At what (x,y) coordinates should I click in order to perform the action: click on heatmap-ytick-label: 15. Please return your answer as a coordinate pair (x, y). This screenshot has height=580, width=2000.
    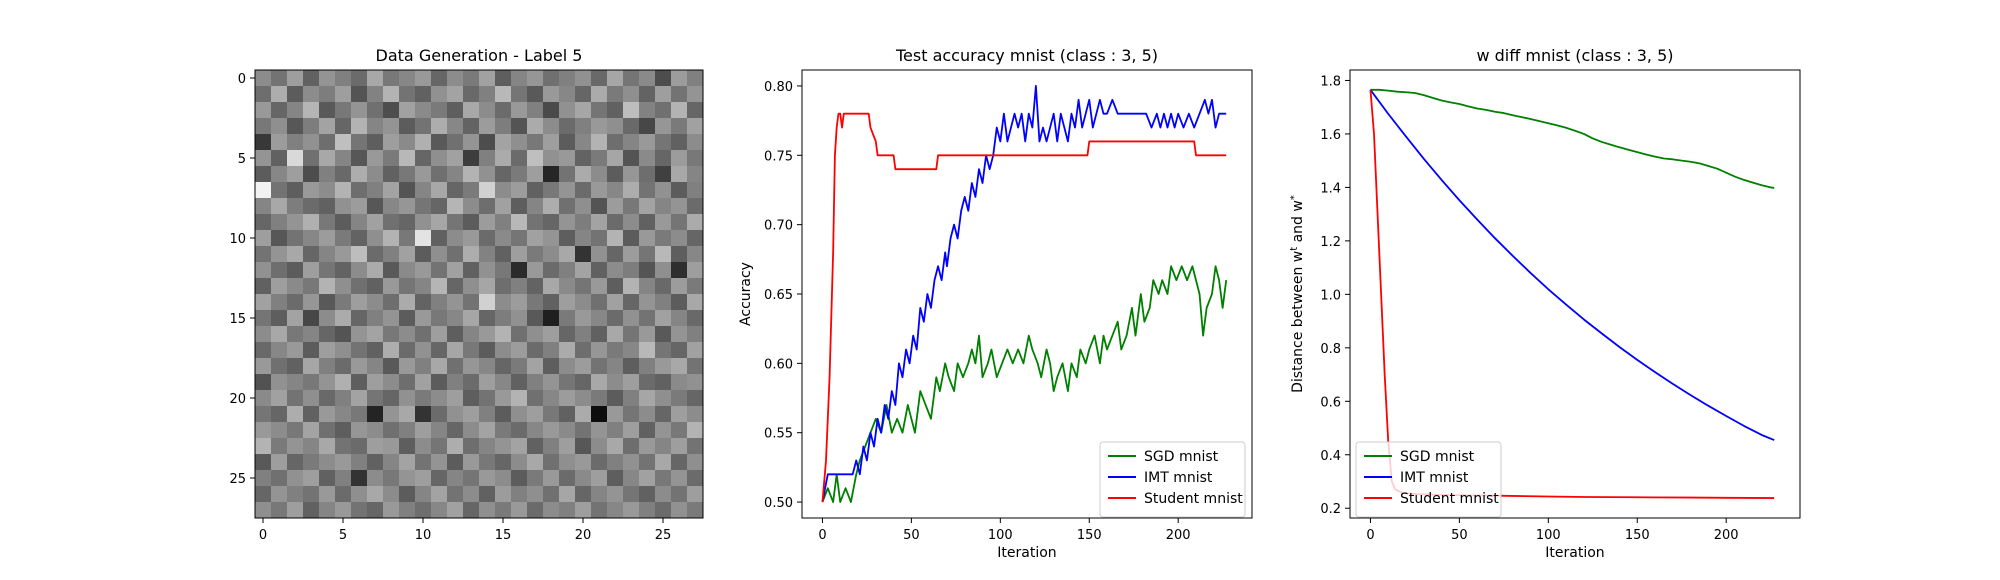
    Looking at the image, I should click on (237, 319).